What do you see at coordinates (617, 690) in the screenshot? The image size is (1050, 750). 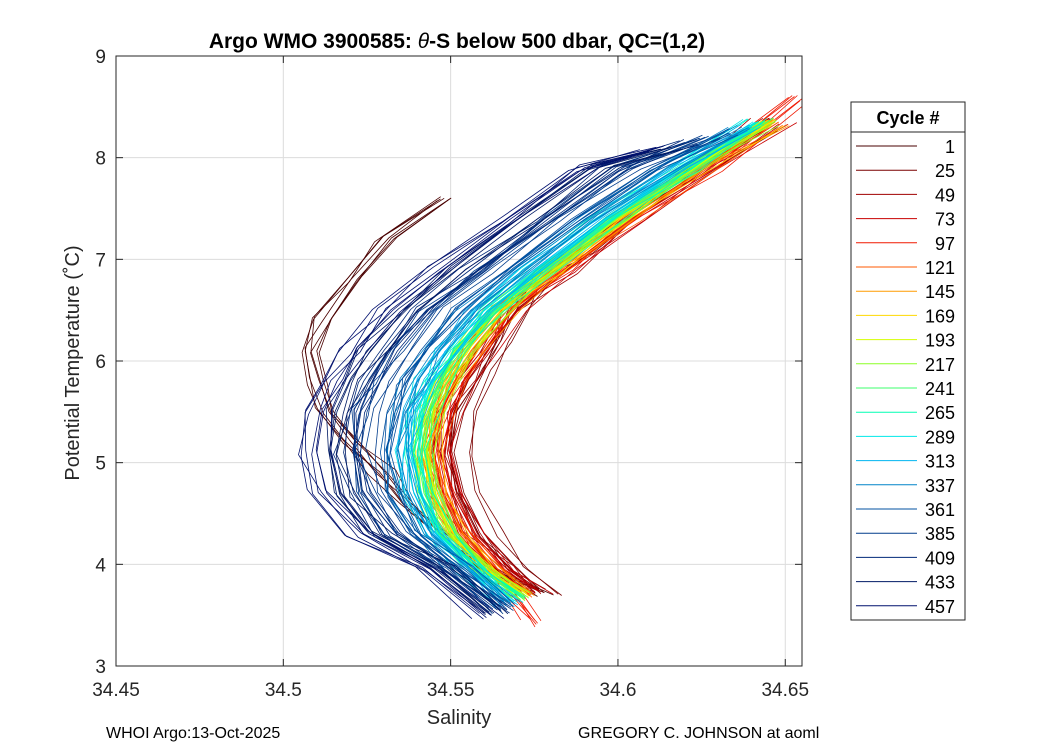 I see `x-tick-label: 34.6` at bounding box center [617, 690].